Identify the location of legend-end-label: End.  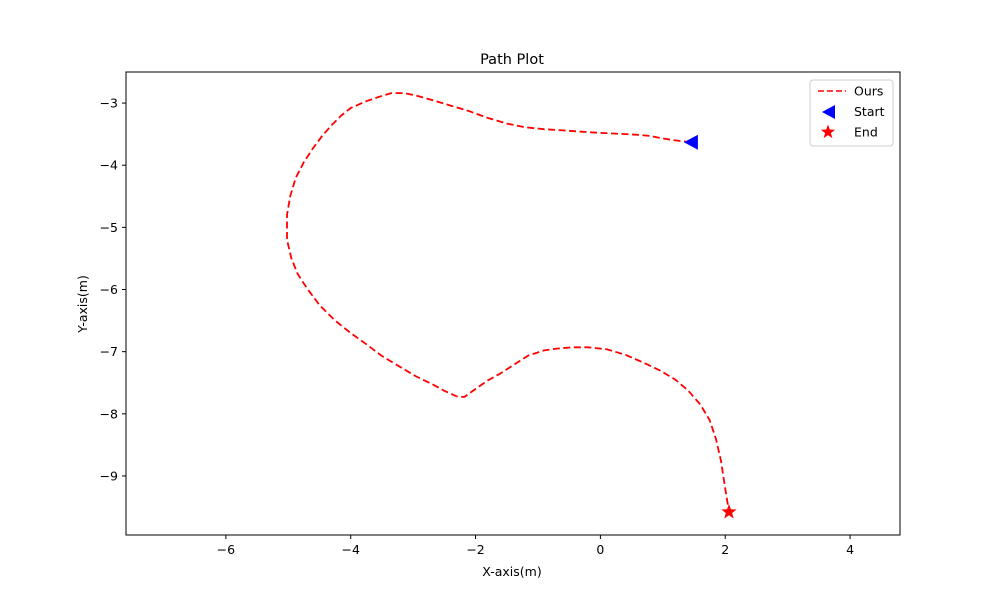
(866, 132).